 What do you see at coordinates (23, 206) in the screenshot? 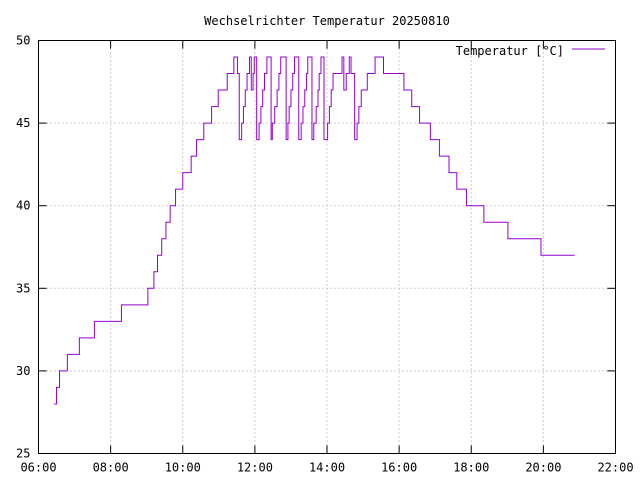
I see `y-tick-label: 40` at bounding box center [23, 206].